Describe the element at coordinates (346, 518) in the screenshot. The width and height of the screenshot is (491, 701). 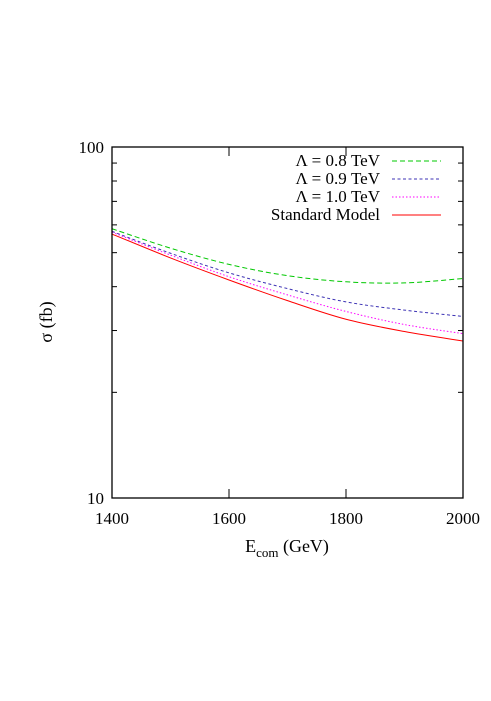
I see `x-tick-label: 1800` at that location.